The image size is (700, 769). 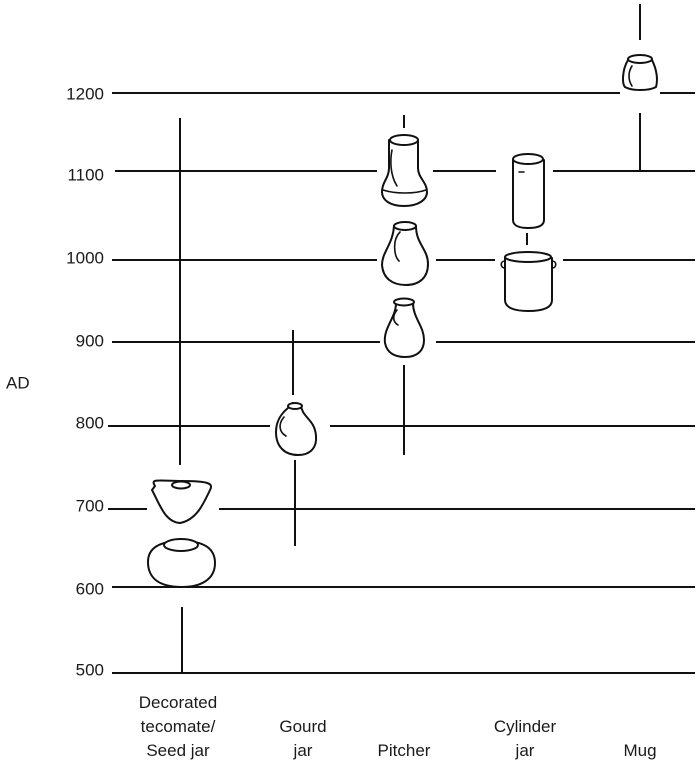 What do you see at coordinates (528, 232) in the screenshot?
I see `cylinder-jar-icon` at bounding box center [528, 232].